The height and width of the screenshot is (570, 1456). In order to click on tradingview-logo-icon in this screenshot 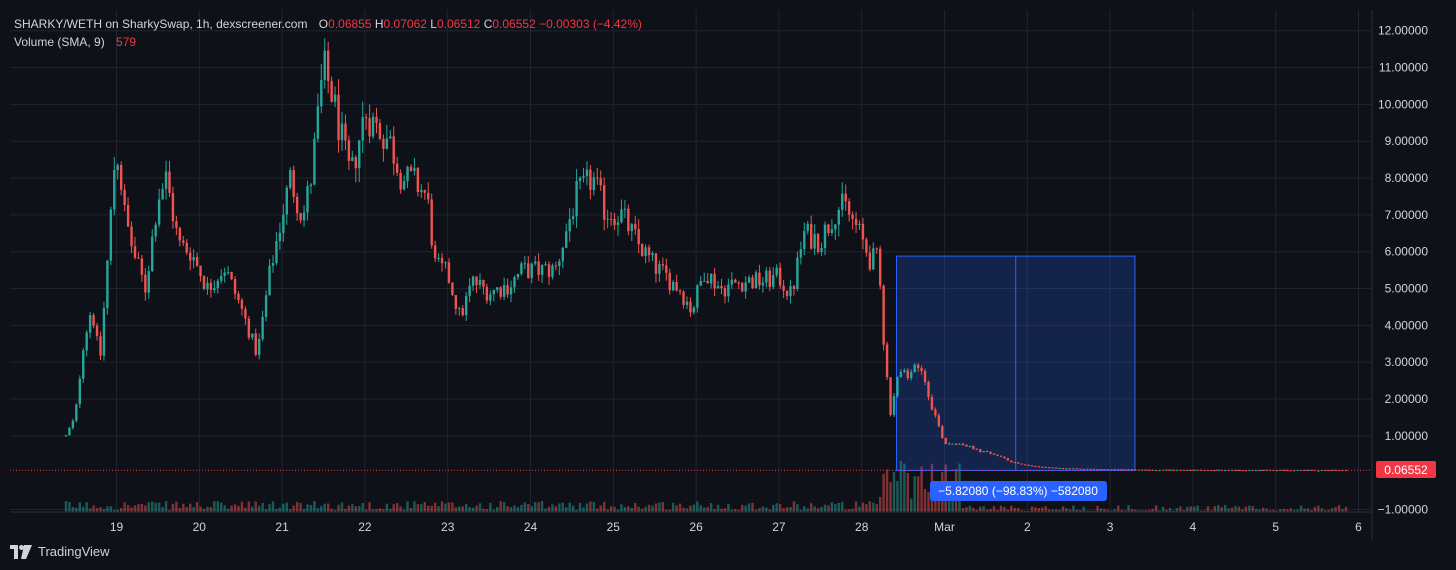, I will do `click(21, 551)`.